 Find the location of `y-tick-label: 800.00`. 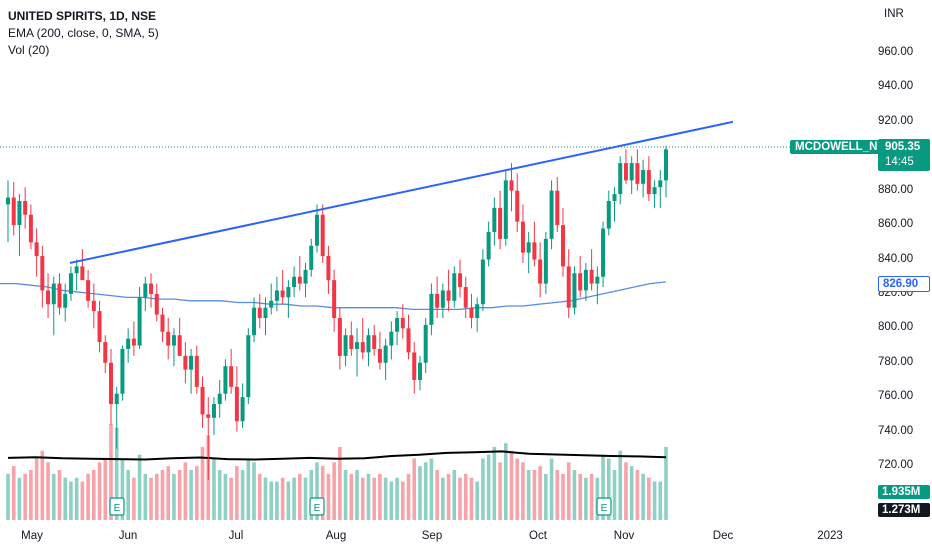

y-tick-label: 800.00 is located at coordinates (896, 327).